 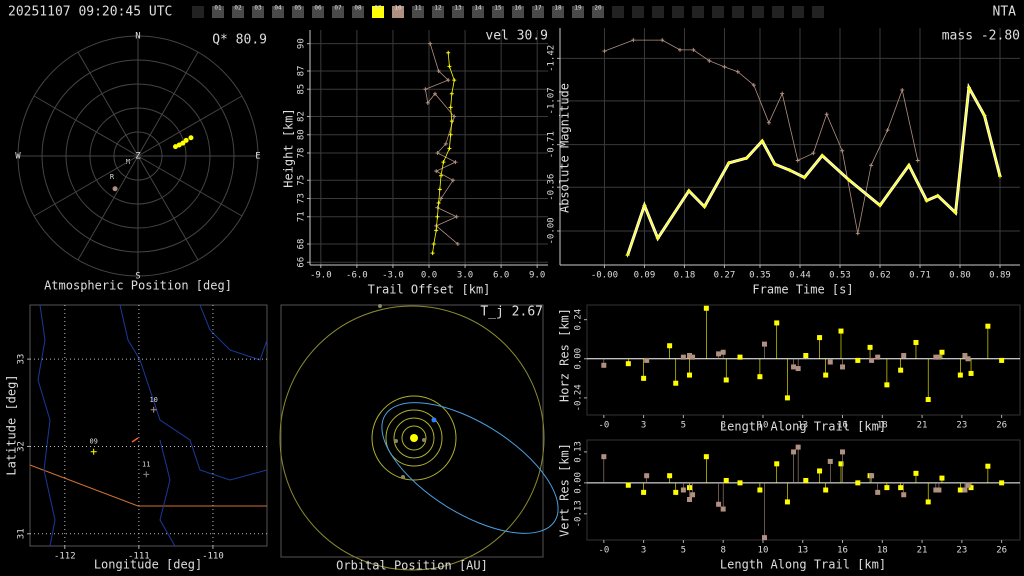 What do you see at coordinates (398, 8) in the screenshot?
I see `station-label: 10` at bounding box center [398, 8].